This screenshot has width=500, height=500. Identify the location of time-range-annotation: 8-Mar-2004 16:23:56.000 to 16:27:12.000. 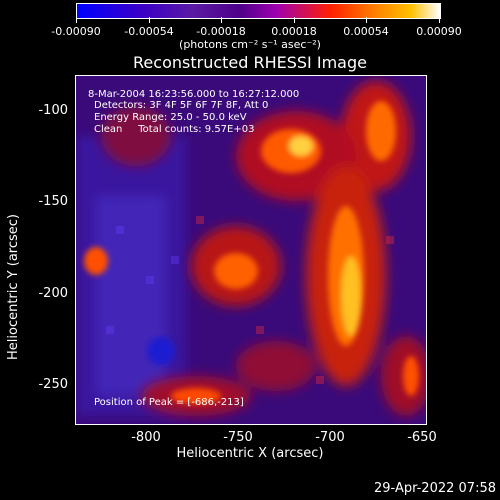
(194, 94).